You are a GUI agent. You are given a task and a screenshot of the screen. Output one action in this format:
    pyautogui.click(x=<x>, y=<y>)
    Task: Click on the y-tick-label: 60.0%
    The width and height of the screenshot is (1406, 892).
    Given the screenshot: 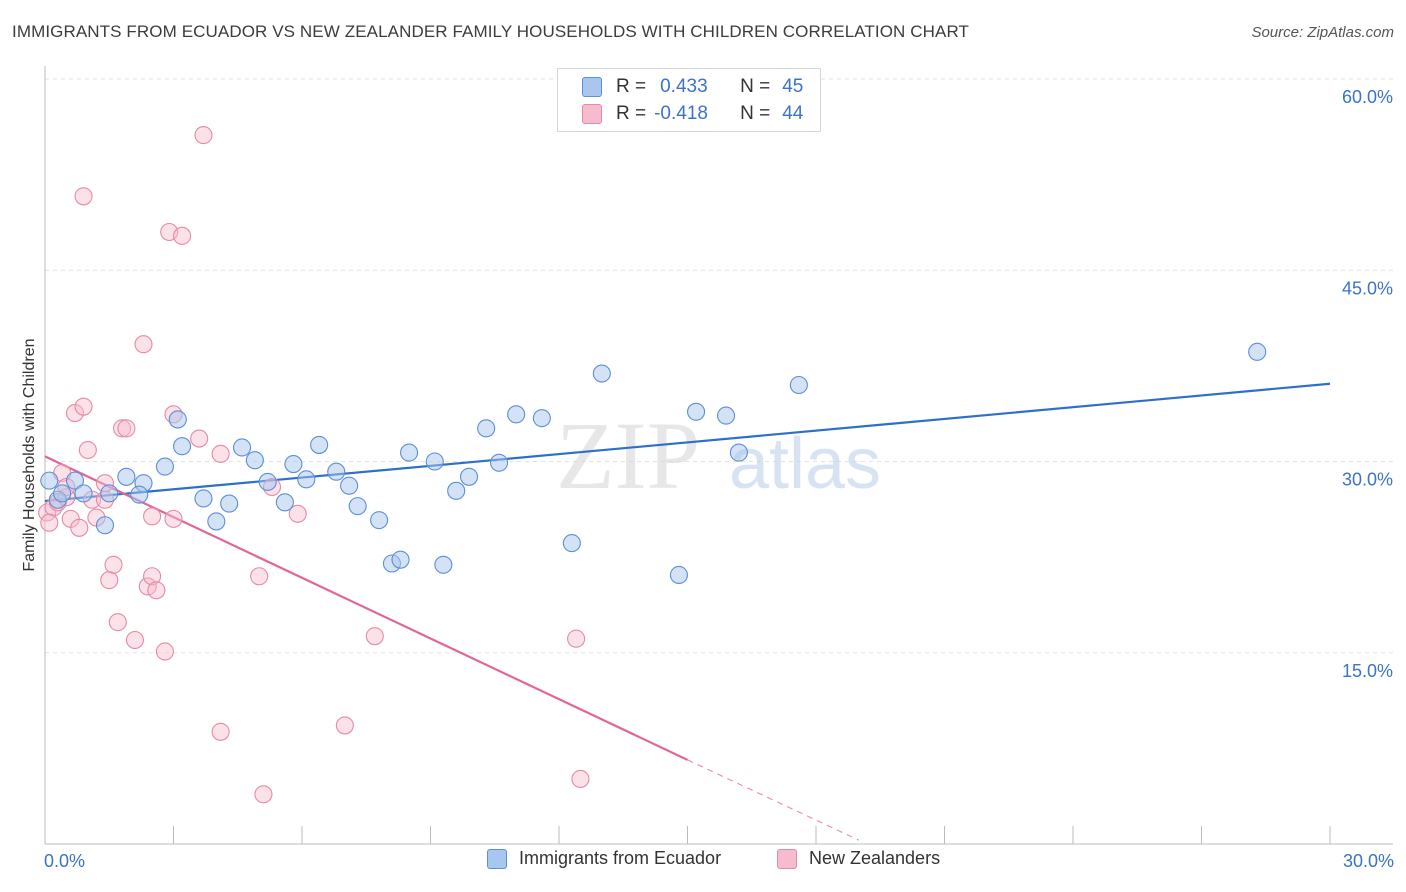 What is the action you would take?
    pyautogui.click(x=1367, y=97)
    